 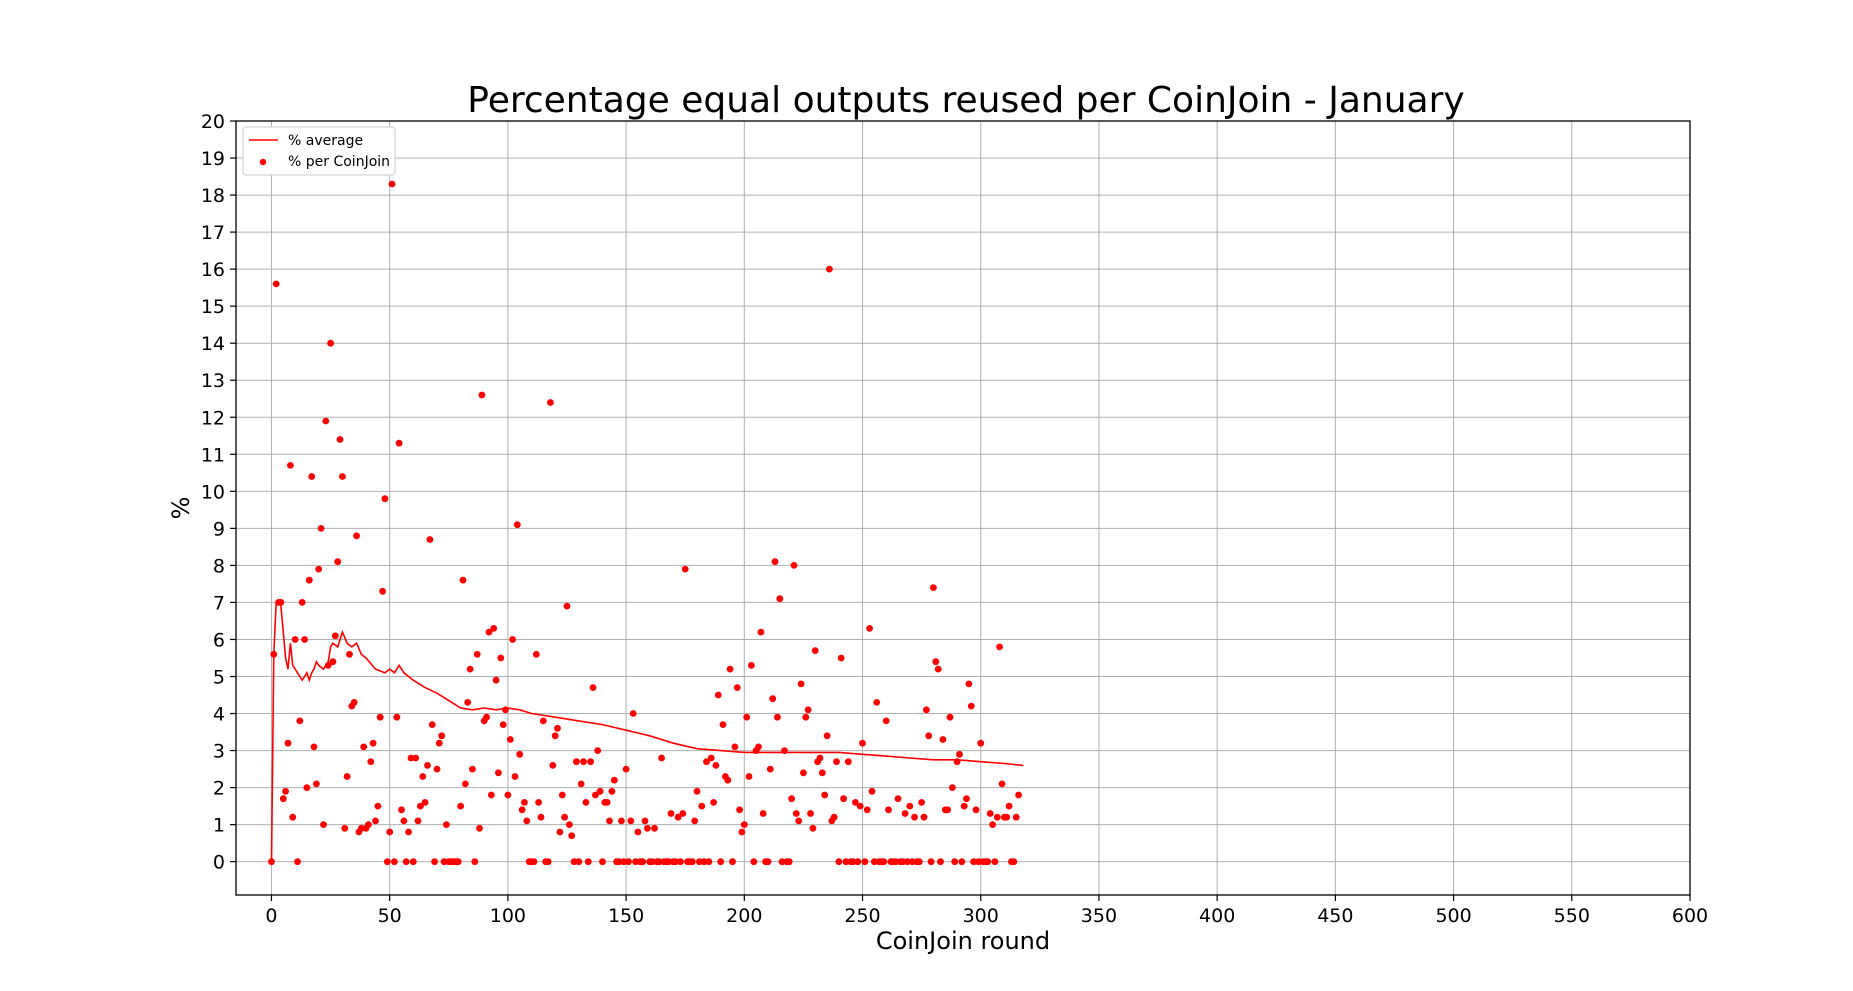 I want to click on y-tick-label: 5, so click(x=219, y=678).